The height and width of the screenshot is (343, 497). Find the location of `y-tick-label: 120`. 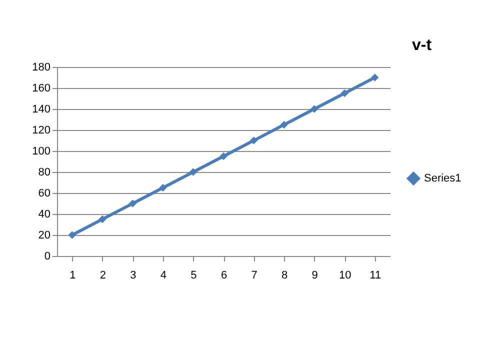

y-tick-label: 120 is located at coordinates (41, 130).